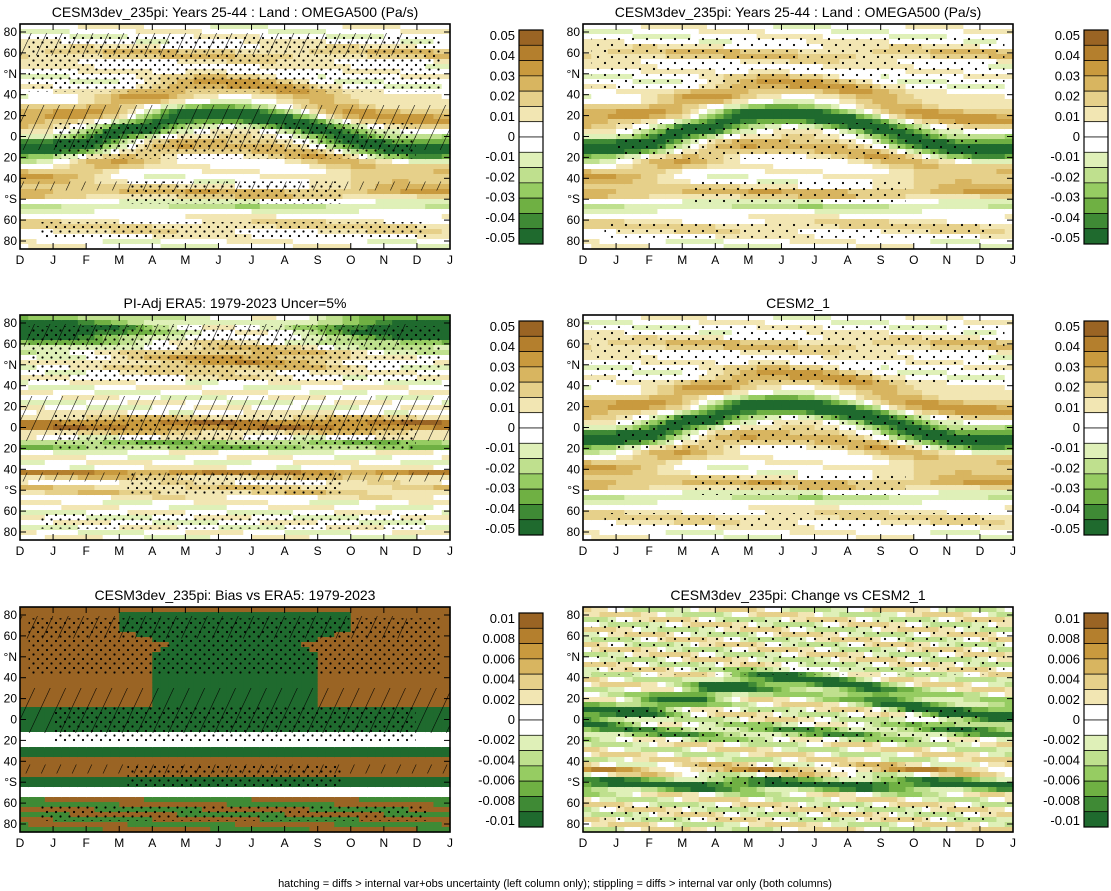 This screenshot has height=891, width=1111. I want to click on colorbar-bin, so click(1096, 159).